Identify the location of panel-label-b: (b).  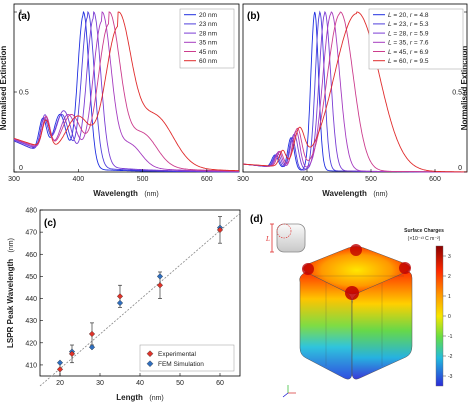
(253, 16).